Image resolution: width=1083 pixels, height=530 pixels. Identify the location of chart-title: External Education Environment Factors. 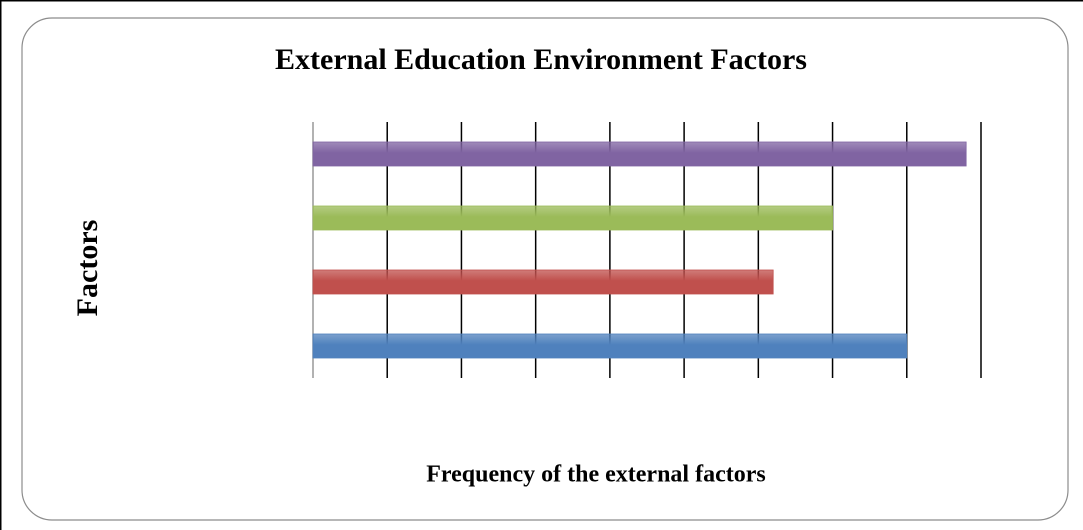
(541, 59).